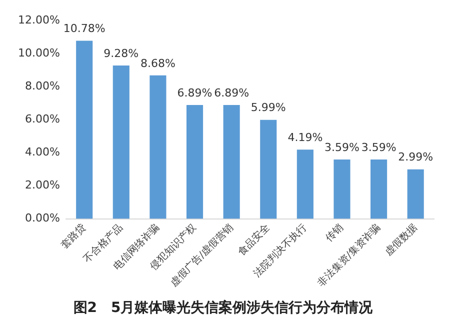 The width and height of the screenshot is (452, 327). What do you see at coordinates (401, 239) in the screenshot?
I see `x-tick-label: 虚假数据` at bounding box center [401, 239].